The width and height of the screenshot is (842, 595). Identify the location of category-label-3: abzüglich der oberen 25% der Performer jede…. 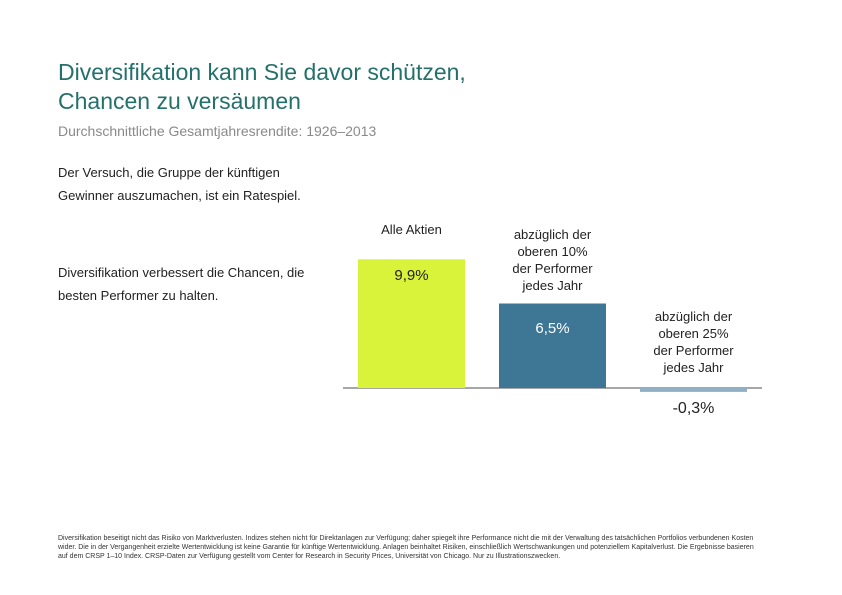
(693, 342).